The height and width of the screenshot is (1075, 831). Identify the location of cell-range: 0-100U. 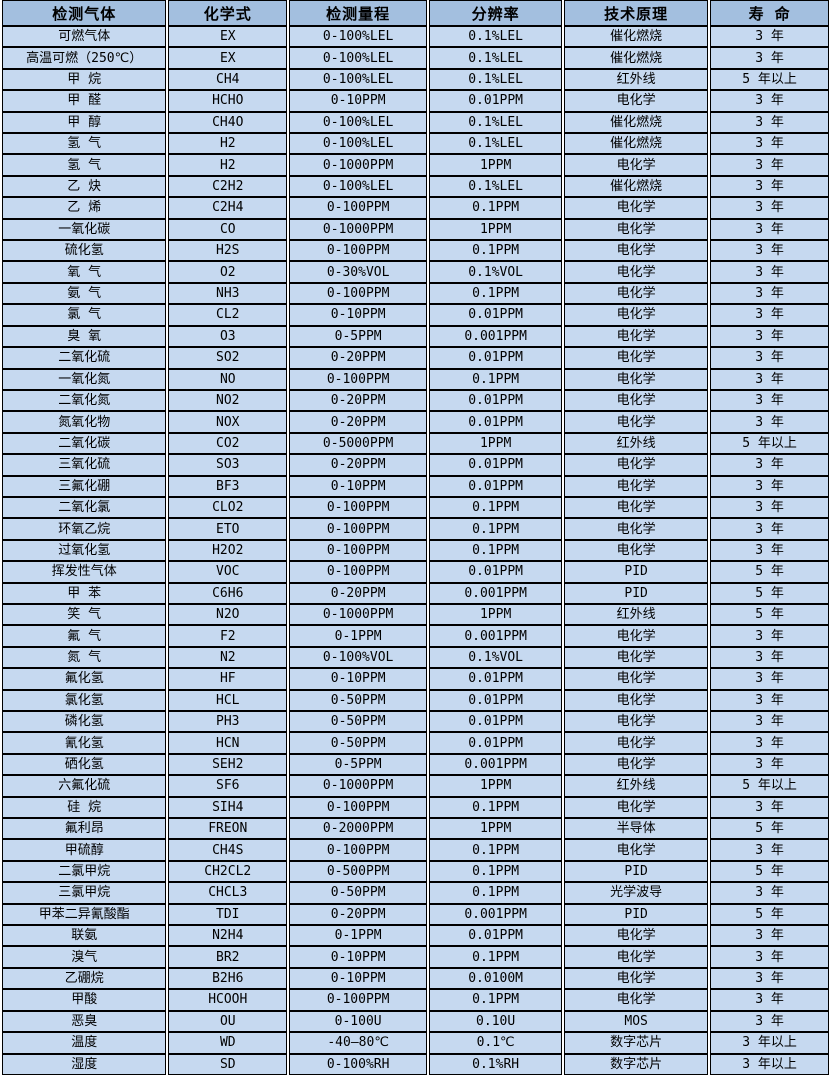
(358, 1021).